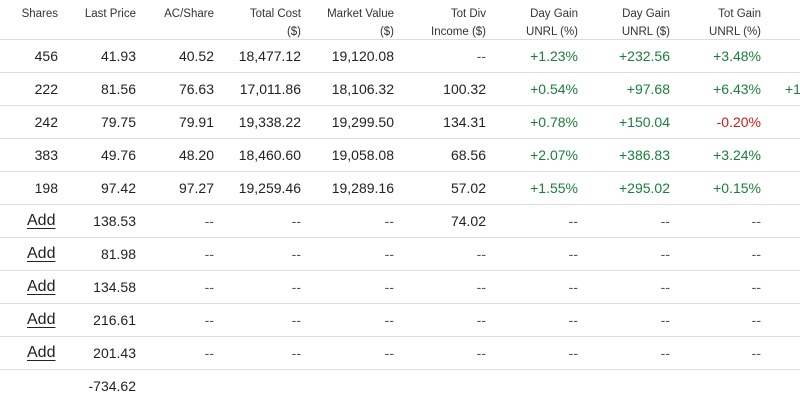 The height and width of the screenshot is (400, 800). I want to click on cell-last-price: 49.76, so click(118, 155).